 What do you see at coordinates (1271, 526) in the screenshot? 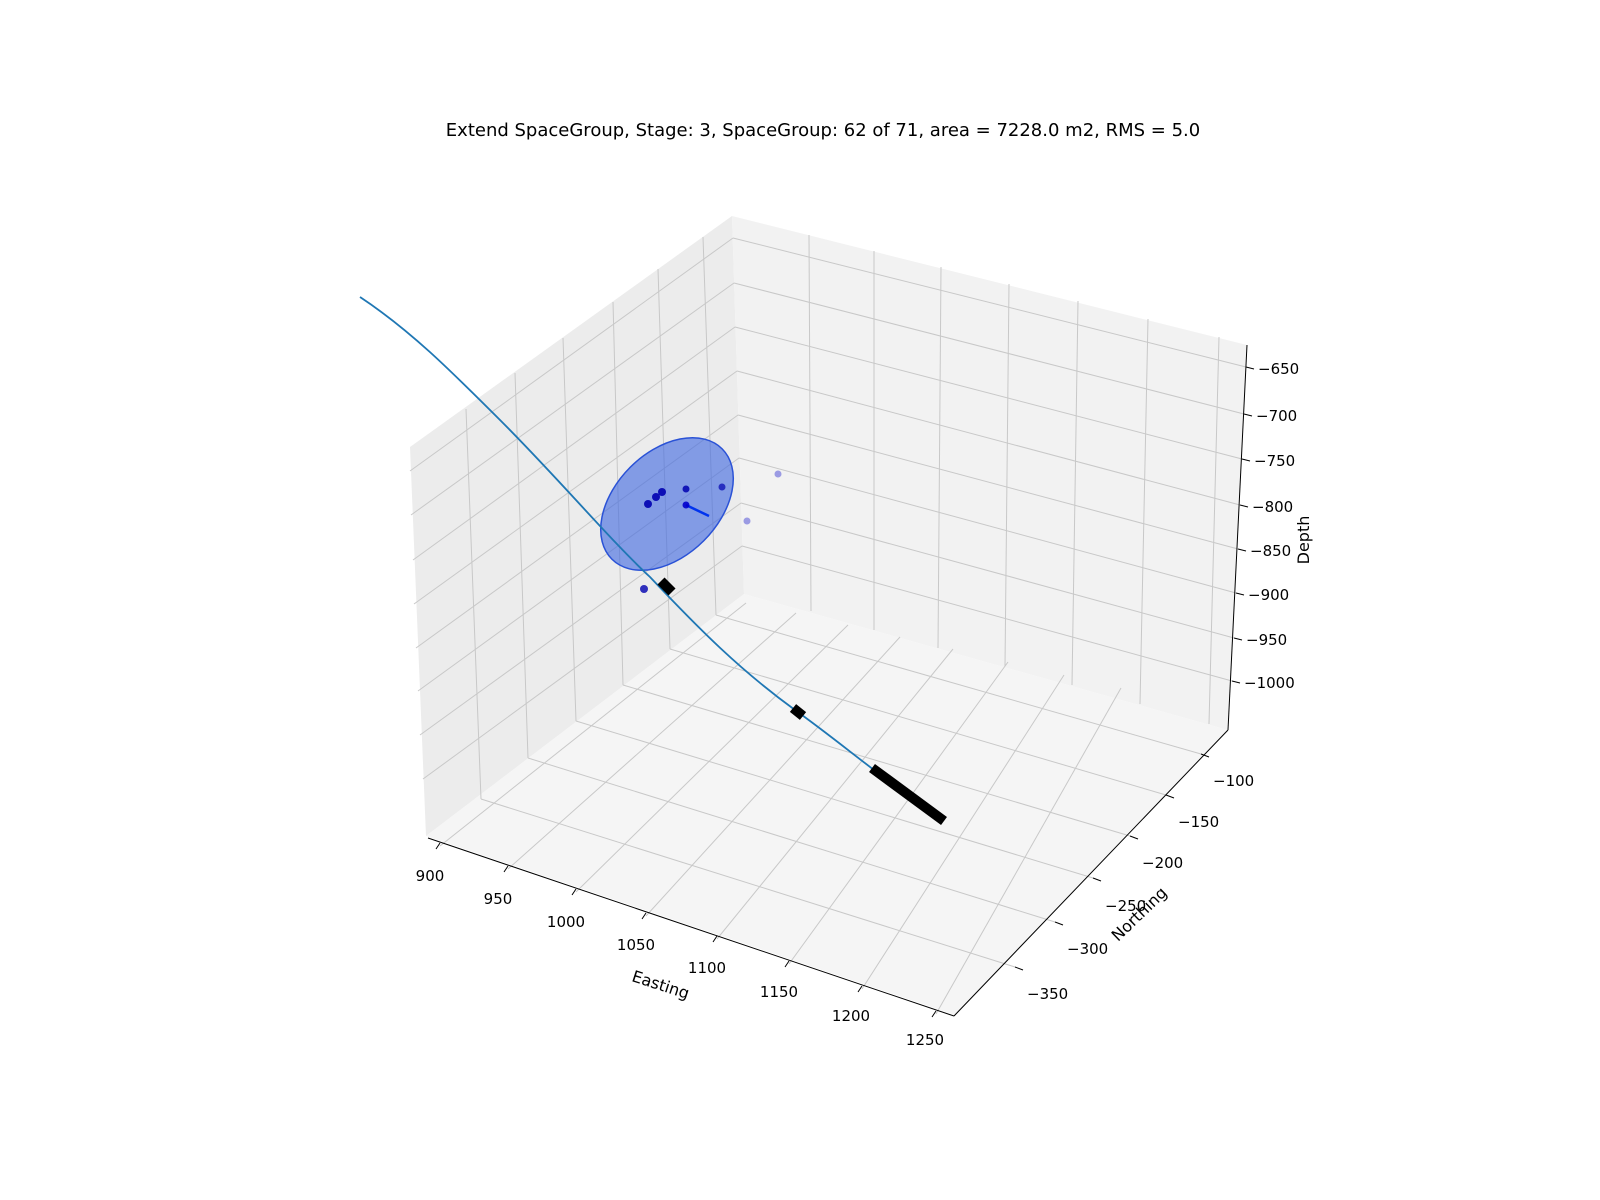
I see `z-tick-labels: −650 −700 −750 −800 −850 −900 −950 −1000` at bounding box center [1271, 526].